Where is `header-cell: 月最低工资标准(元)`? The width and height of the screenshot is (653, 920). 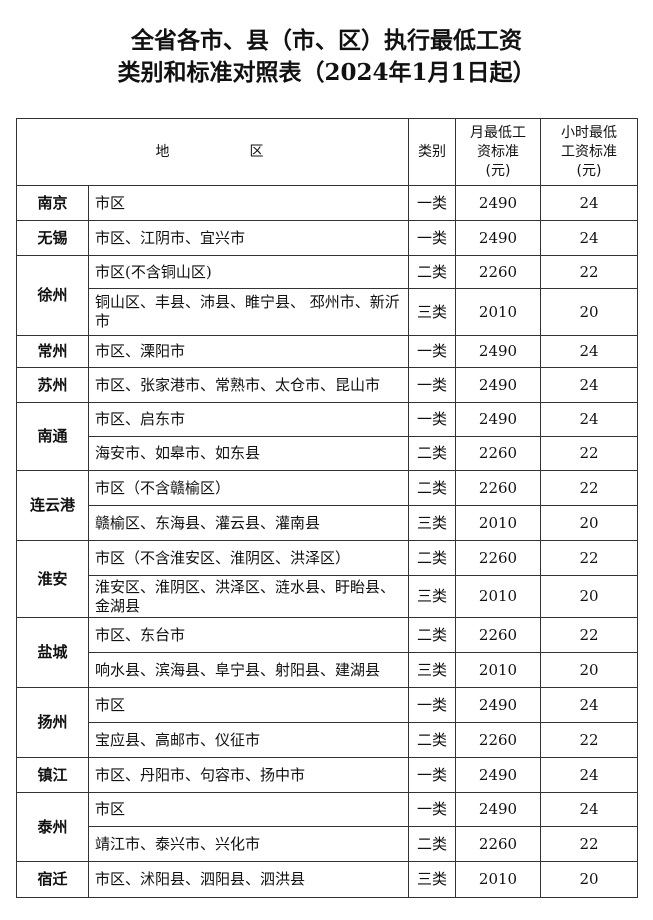 header-cell: 月最低工资标准(元) is located at coordinates (498, 152).